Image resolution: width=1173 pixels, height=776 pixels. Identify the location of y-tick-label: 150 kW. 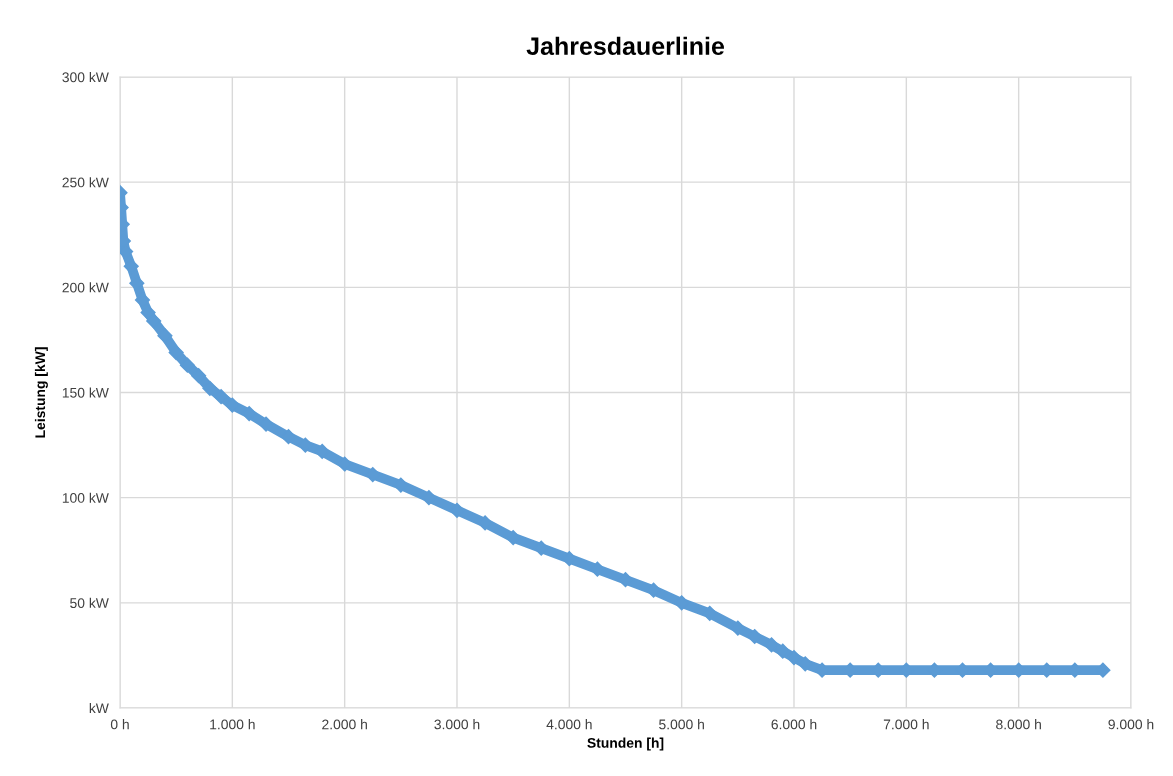
(85, 392).